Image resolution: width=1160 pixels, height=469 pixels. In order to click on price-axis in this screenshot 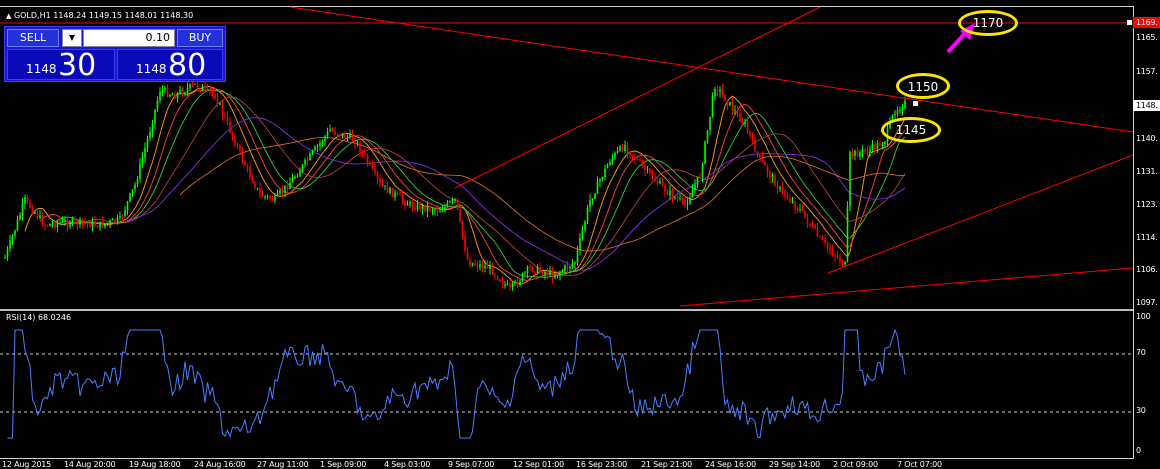, I will do `click(1146, 234)`.